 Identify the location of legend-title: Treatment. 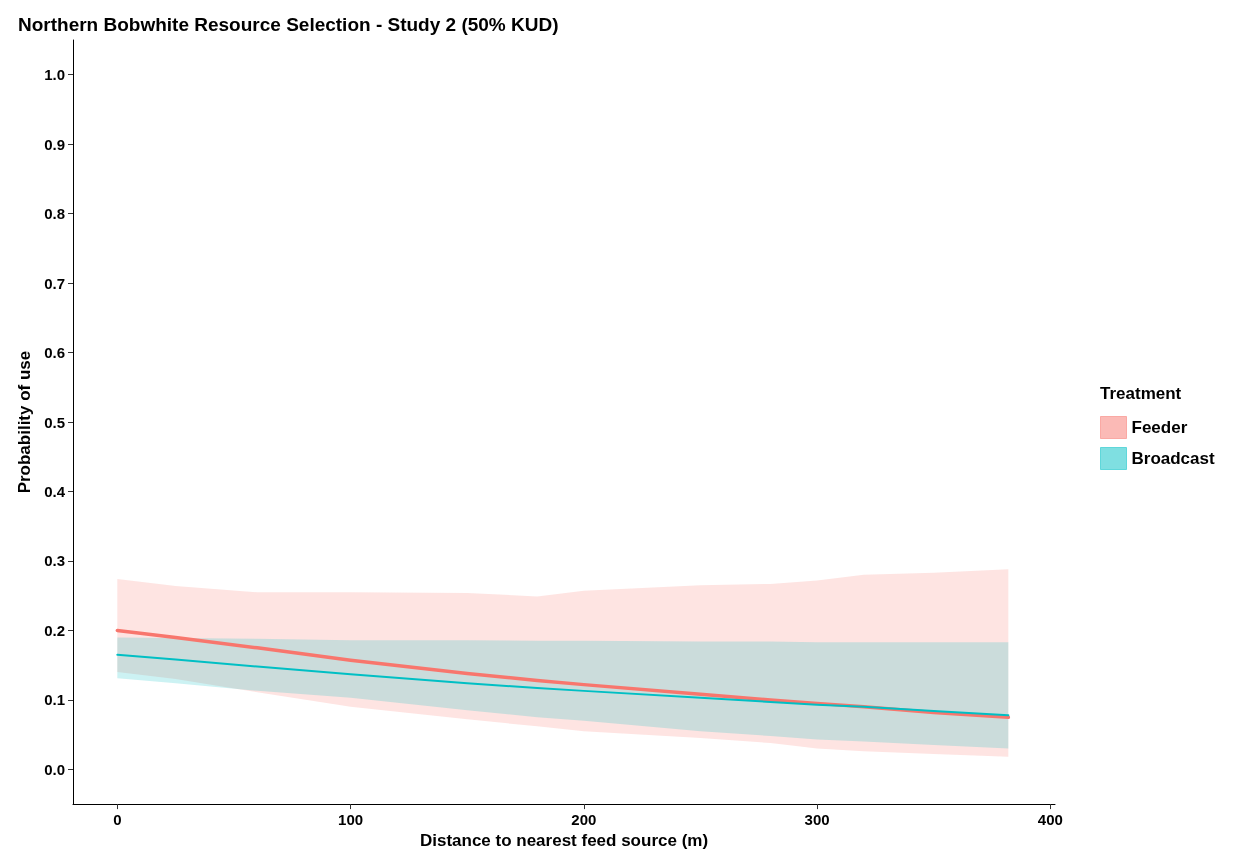
(1141, 393).